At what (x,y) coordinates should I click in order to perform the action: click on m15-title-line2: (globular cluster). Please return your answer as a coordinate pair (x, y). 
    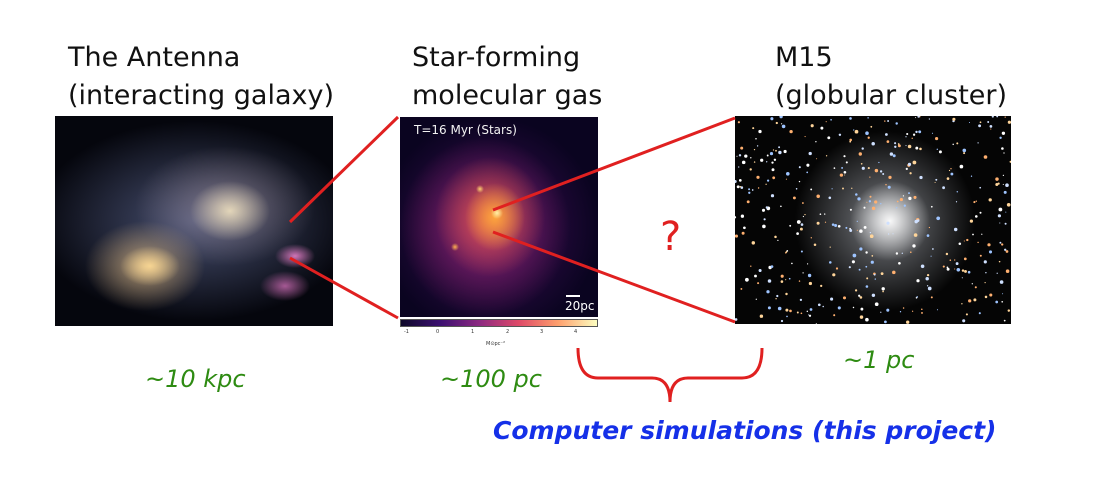
    Looking at the image, I should click on (891, 95).